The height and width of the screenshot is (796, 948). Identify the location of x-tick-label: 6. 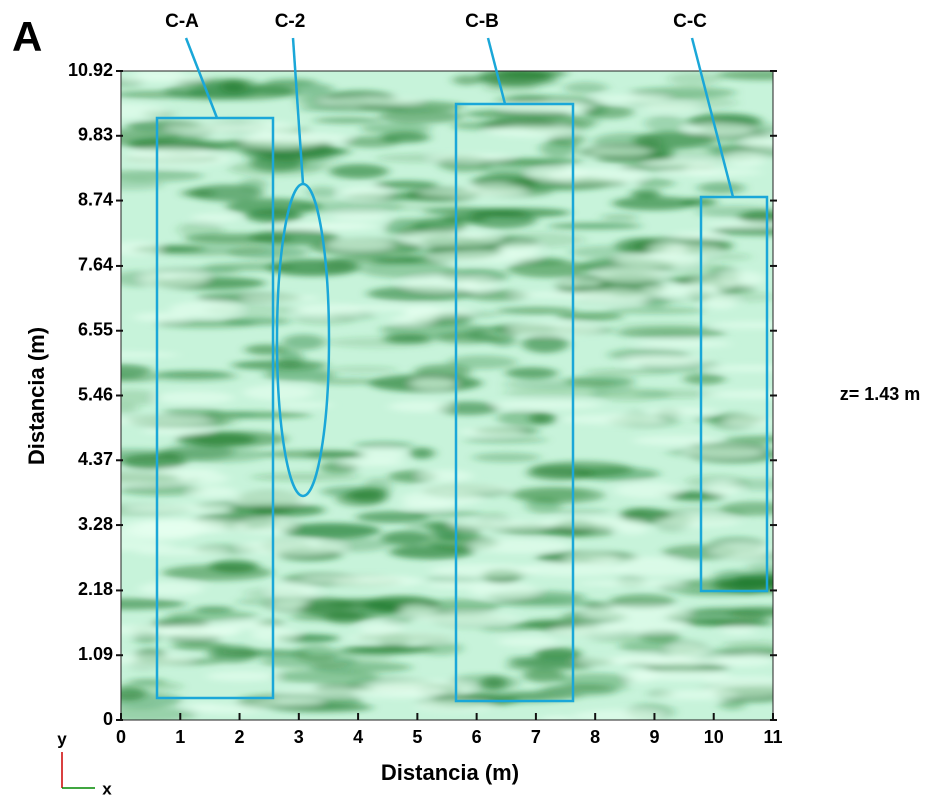
(477, 737).